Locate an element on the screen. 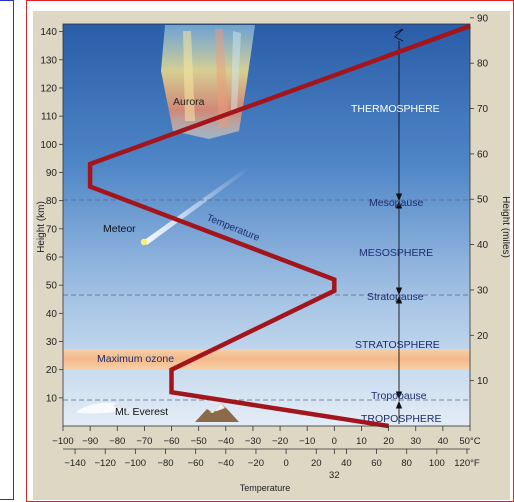  celsius-tick-label: −80 is located at coordinates (117, 441).